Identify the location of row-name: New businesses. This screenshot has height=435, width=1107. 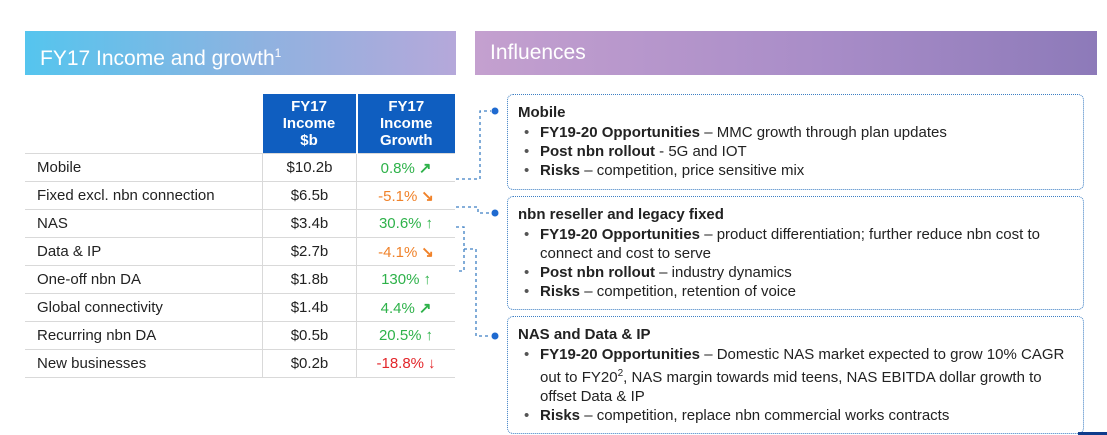
(144, 363).